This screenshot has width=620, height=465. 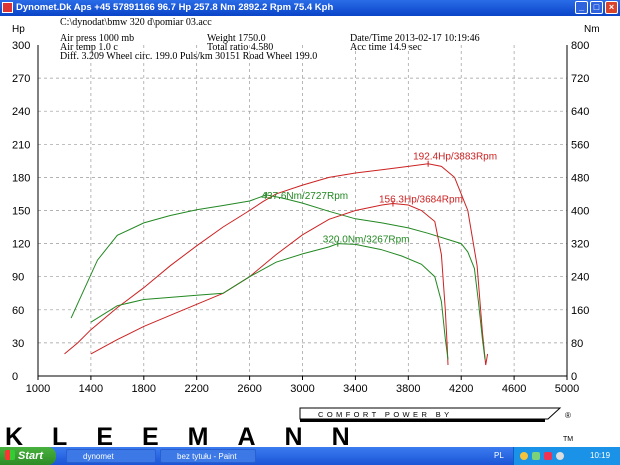 I want to click on air-press: Air press 1000 mb, so click(x=97, y=38).